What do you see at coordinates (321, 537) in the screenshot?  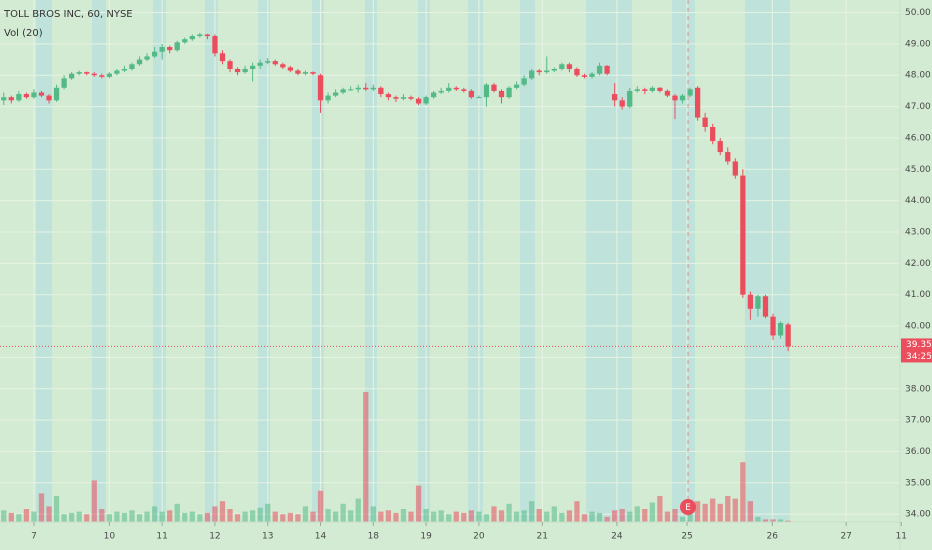 I see `x-tick-label: 14` at bounding box center [321, 537].